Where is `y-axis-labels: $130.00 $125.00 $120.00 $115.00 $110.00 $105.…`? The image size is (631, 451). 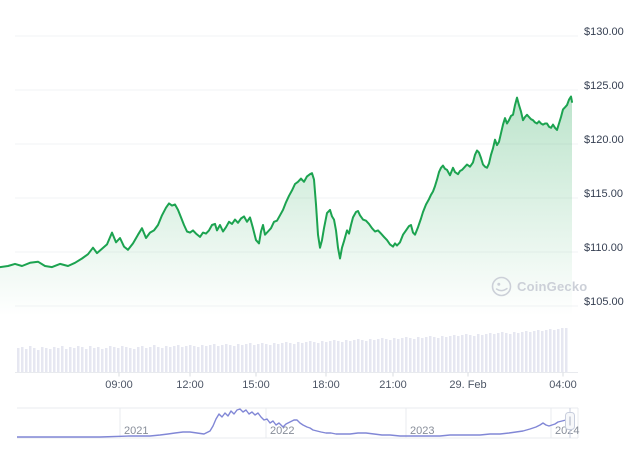
y-axis-labels: $130.00 $125.00 $120.00 $115.00 $110.00 $105.… is located at coordinates (604, 167).